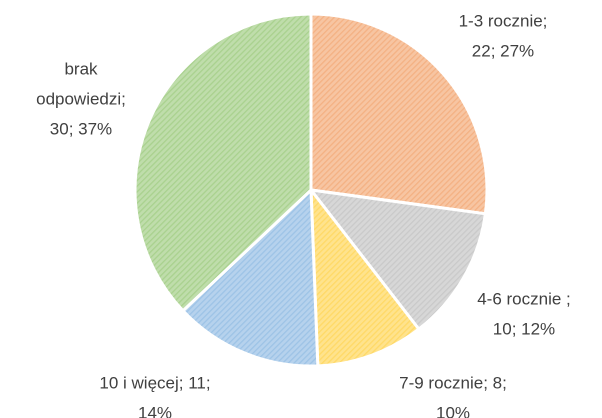 The width and height of the screenshot is (602, 418). Describe the element at coordinates (524, 328) in the screenshot. I see `data-label: 10; 12%` at that location.